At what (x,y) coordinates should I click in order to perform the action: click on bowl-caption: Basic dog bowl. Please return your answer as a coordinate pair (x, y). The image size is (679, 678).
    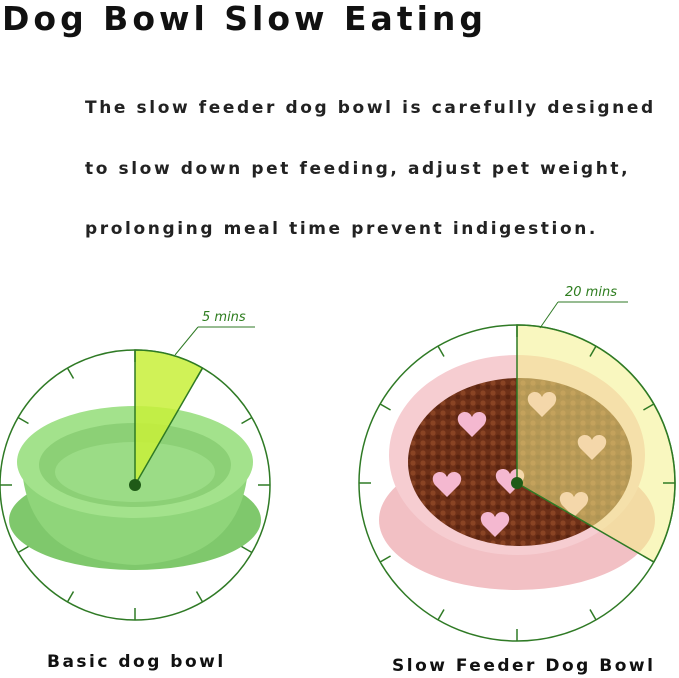
    Looking at the image, I should click on (136, 662).